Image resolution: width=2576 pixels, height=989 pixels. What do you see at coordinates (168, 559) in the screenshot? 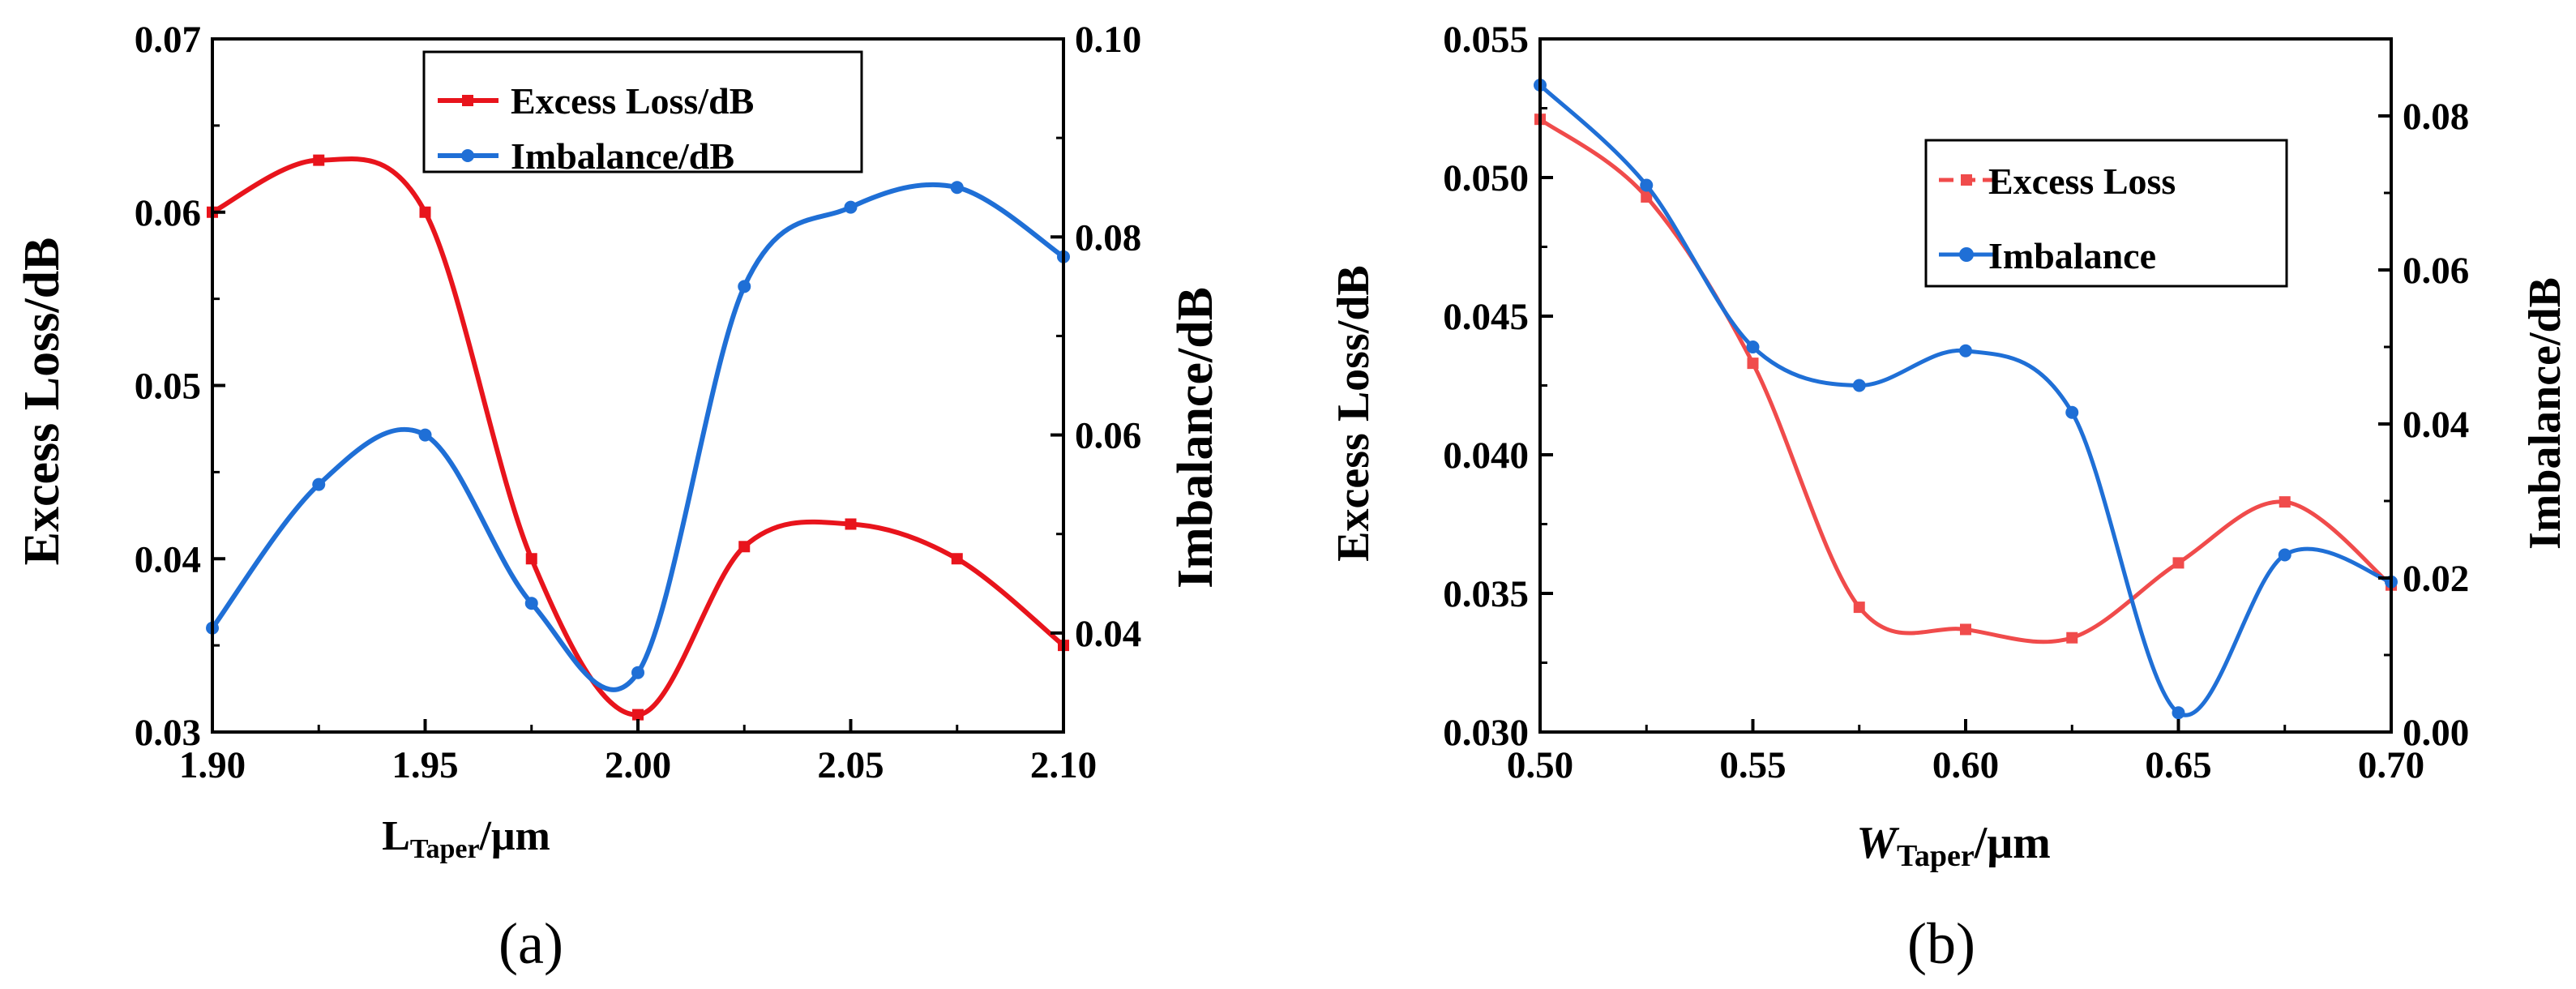
I see `y-left-tick-label-a-1: 0.04` at bounding box center [168, 559].